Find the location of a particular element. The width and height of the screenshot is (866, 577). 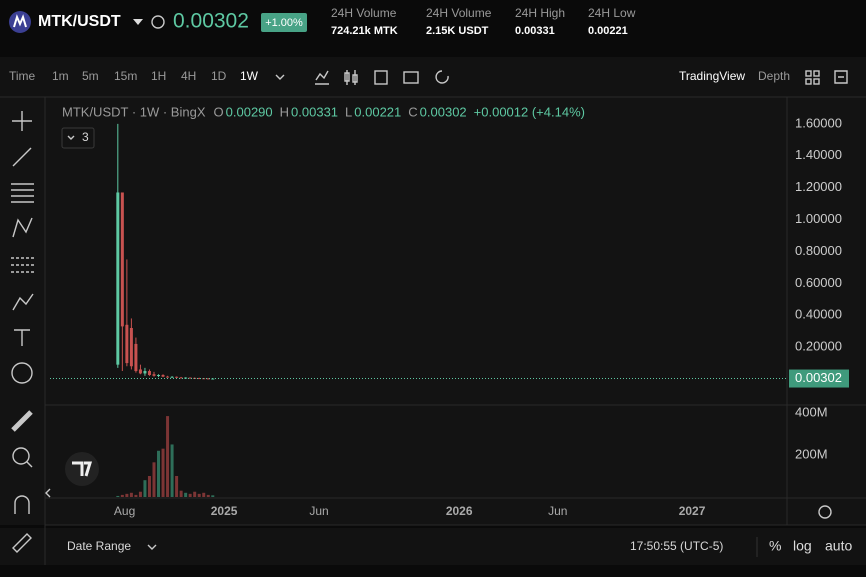

pair-caret is located at coordinates (138, 22).